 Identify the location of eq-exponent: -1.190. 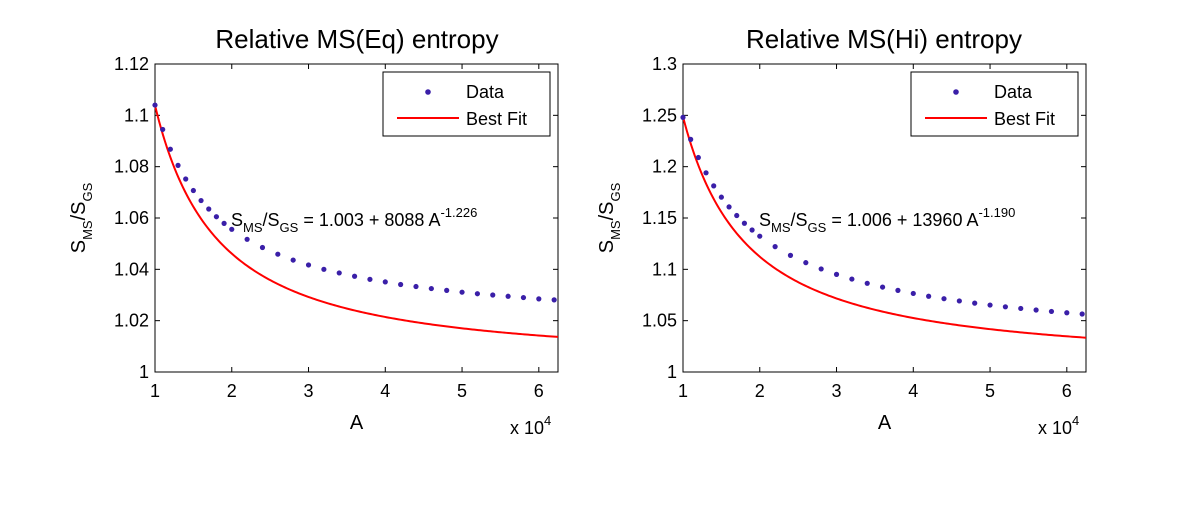
(996, 212).